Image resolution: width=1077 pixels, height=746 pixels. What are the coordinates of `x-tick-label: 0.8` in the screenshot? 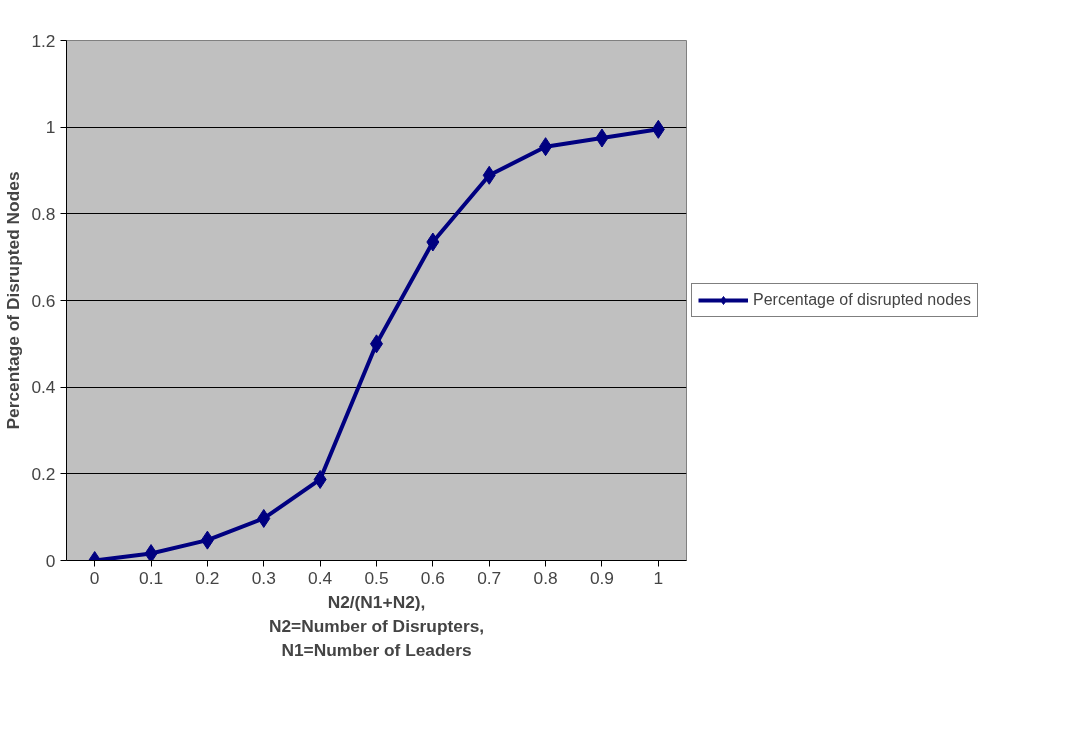 It's located at (545, 577).